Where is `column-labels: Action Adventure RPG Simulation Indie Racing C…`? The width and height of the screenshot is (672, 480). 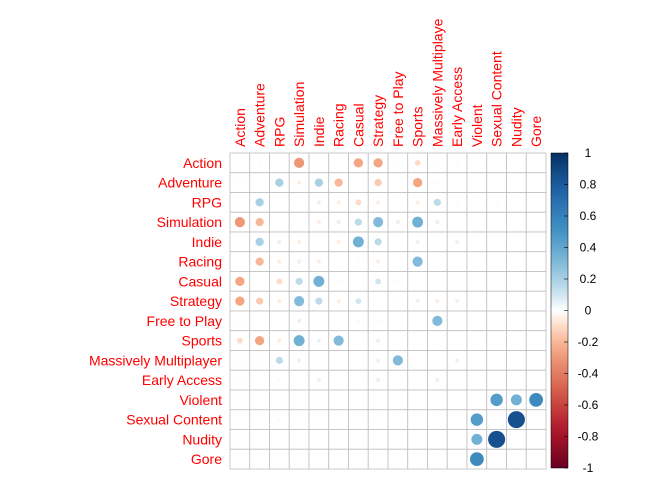
column-labels: Action Adventure RPG Simulation Indie Racing C… is located at coordinates (388, 82).